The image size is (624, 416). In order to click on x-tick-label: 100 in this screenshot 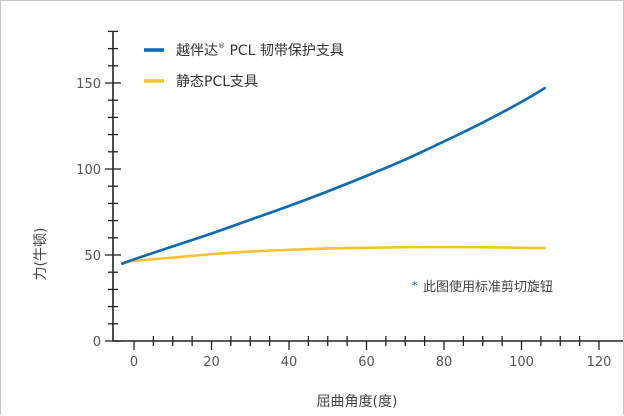, I will do `click(521, 362)`.